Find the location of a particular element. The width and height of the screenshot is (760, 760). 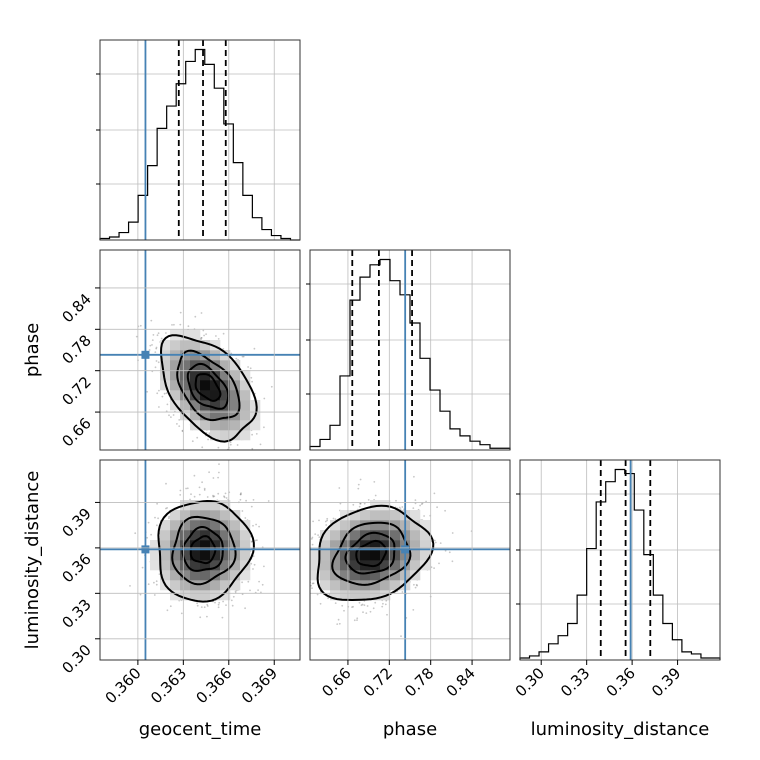

panel-frame is located at coordinates (620, 560).